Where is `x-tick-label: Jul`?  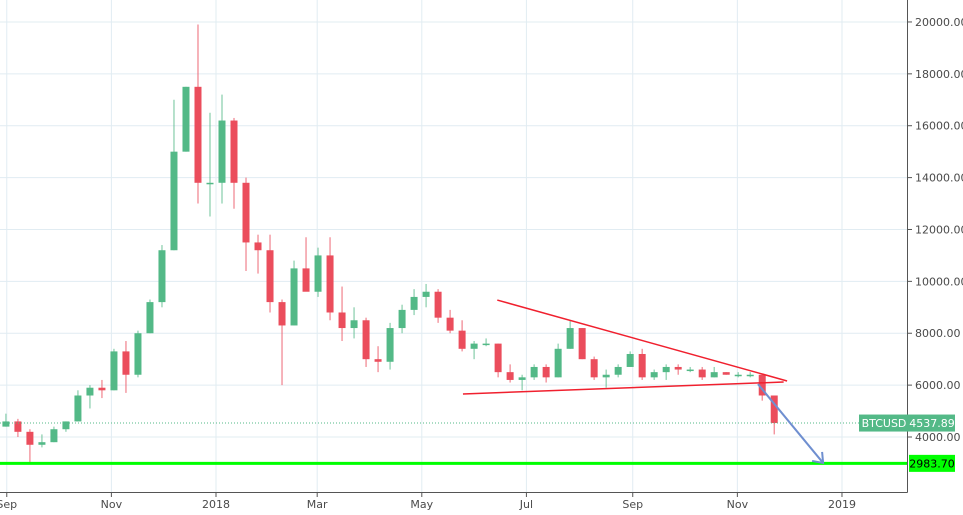 x-tick-label: Jul is located at coordinates (526, 504).